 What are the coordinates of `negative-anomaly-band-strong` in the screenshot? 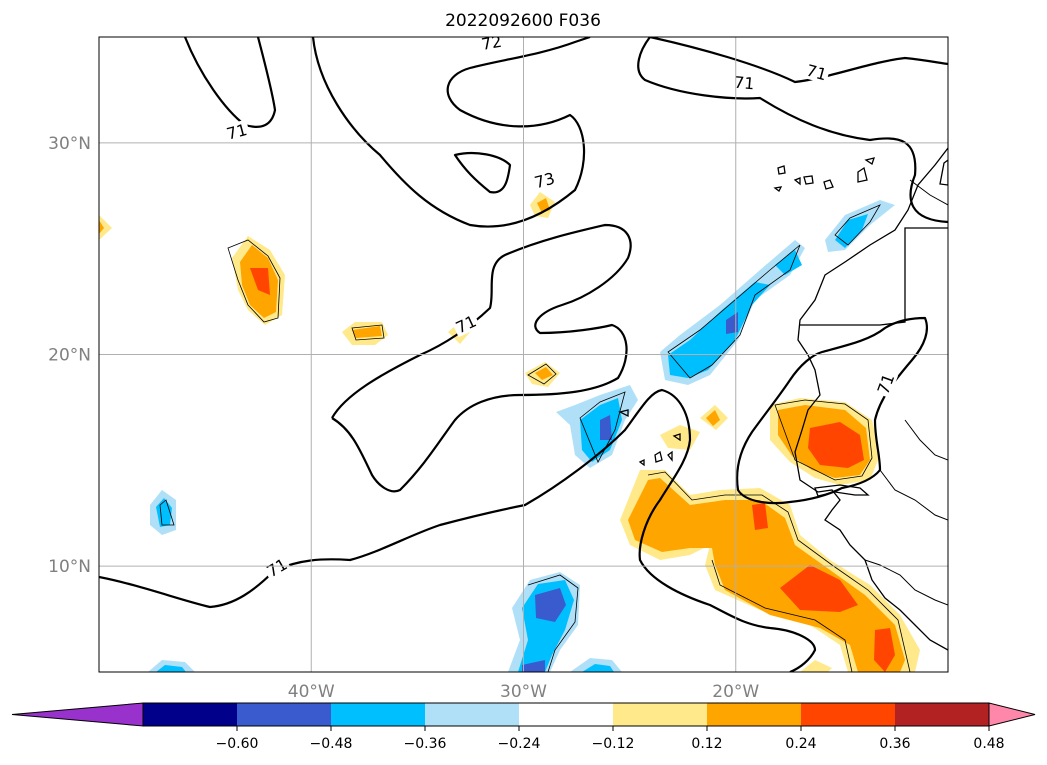 It's located at (732, 323).